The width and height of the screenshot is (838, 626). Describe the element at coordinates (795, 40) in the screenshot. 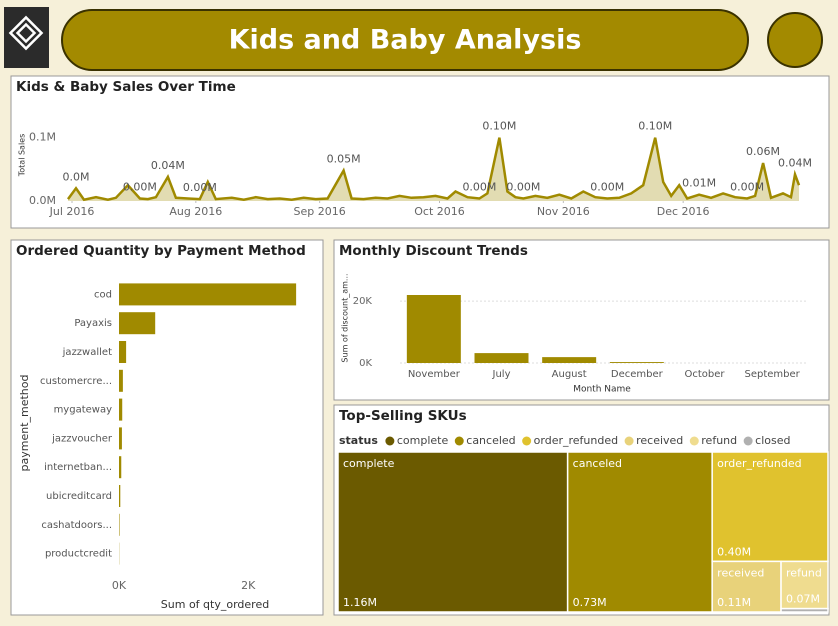

I see `decor-circle` at that location.